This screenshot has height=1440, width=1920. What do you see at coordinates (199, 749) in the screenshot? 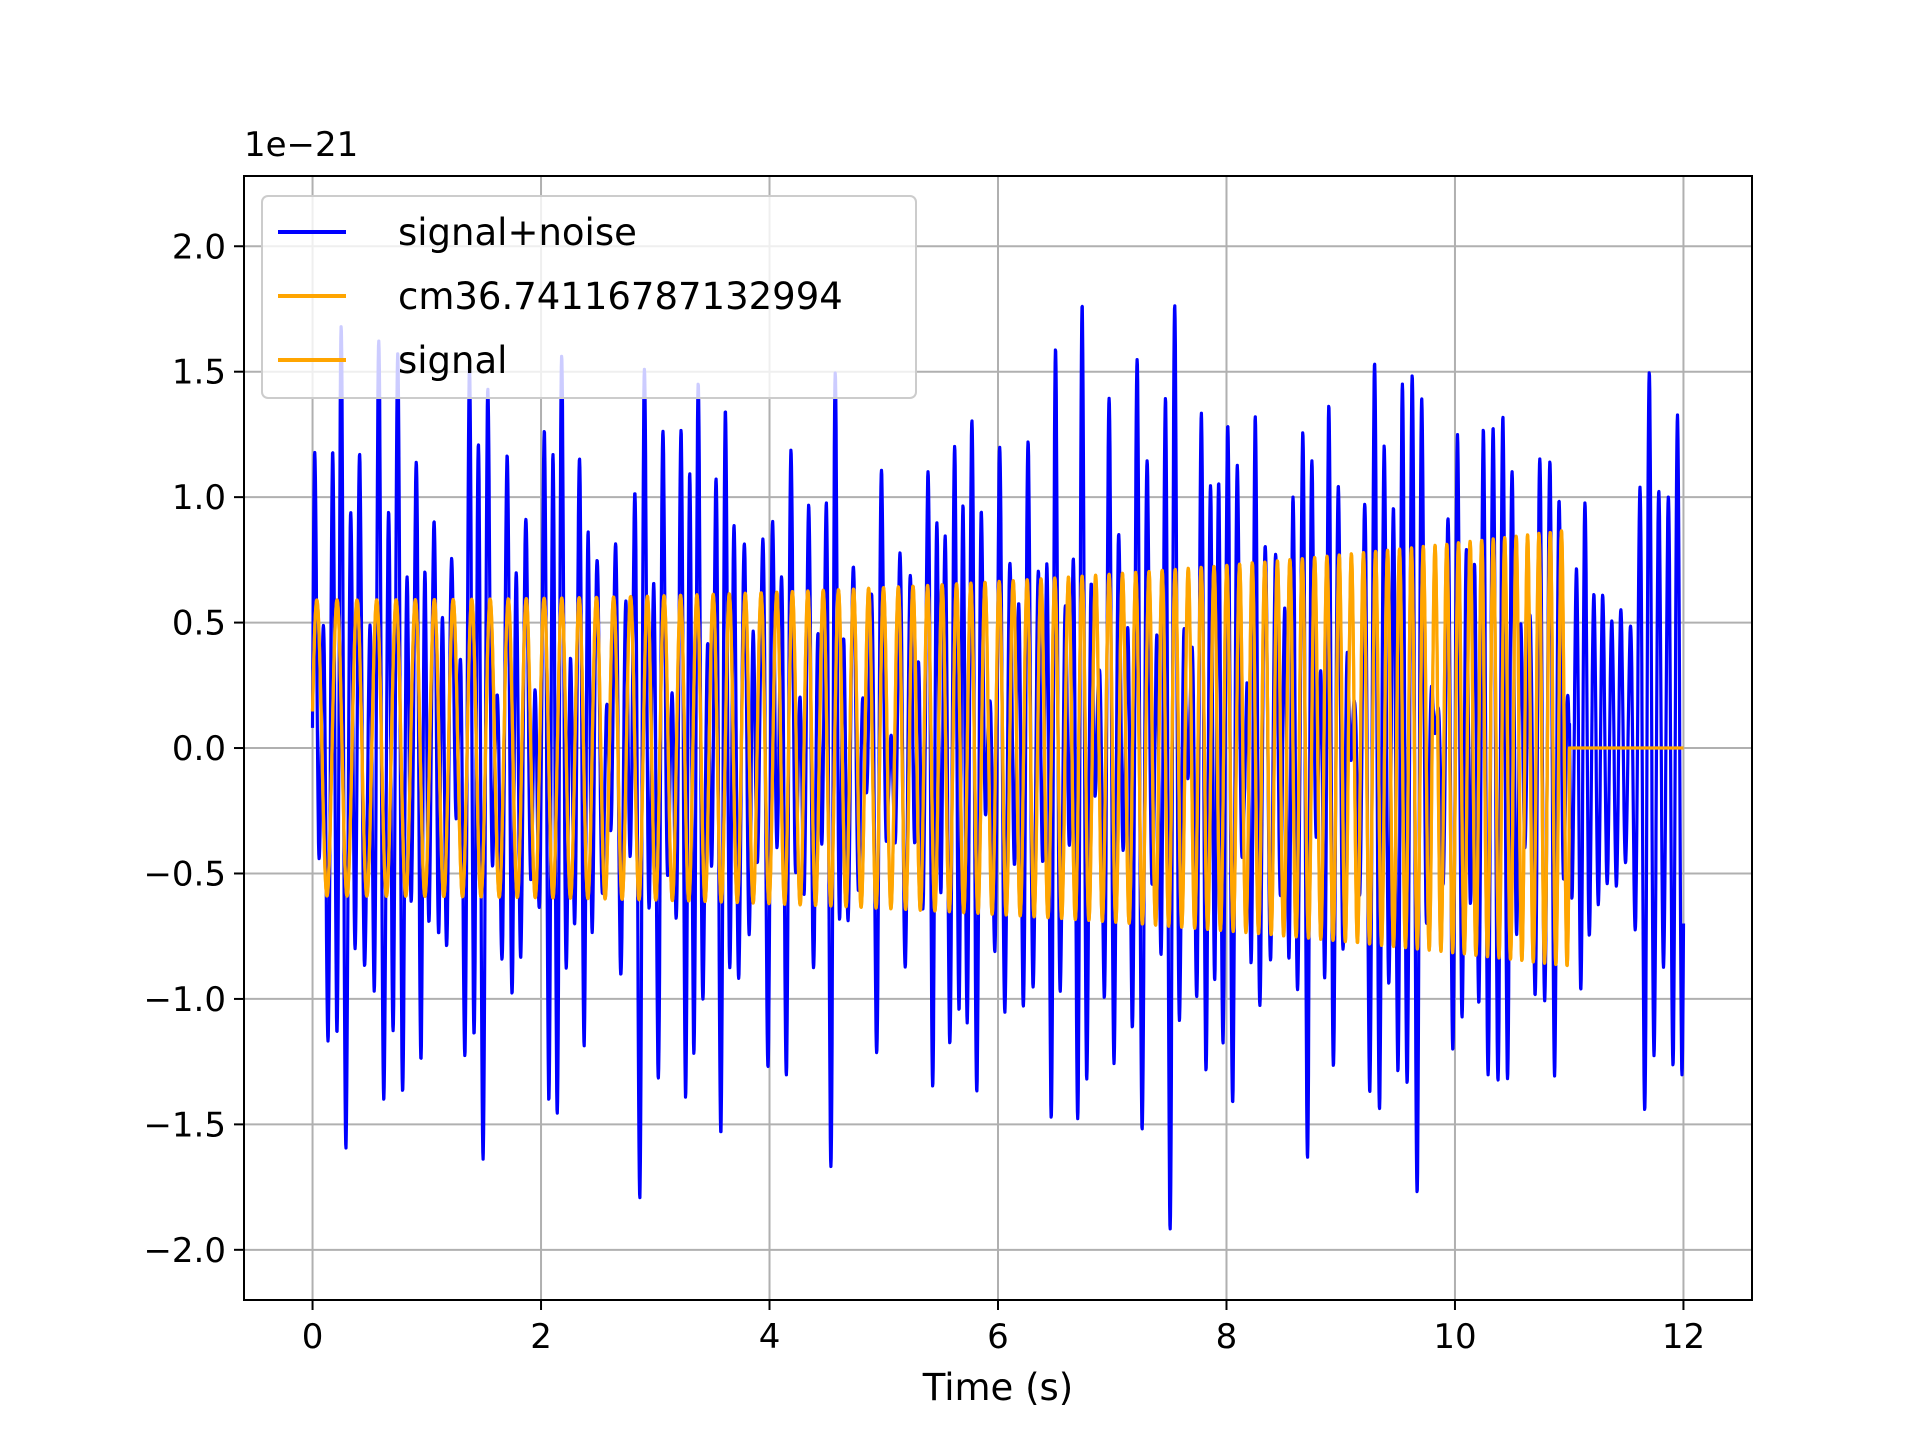
I see `y-tick-label: 0.0` at bounding box center [199, 749].